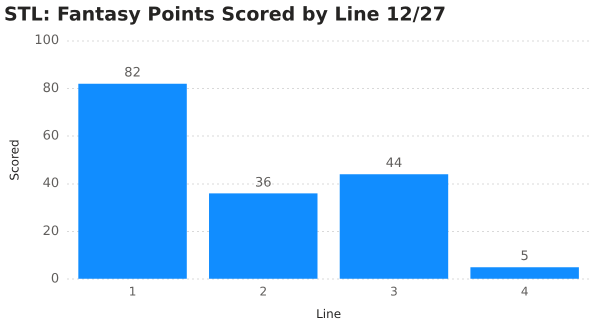  What do you see at coordinates (524, 291) in the screenshot?
I see `x-tick-label: 4` at bounding box center [524, 291].